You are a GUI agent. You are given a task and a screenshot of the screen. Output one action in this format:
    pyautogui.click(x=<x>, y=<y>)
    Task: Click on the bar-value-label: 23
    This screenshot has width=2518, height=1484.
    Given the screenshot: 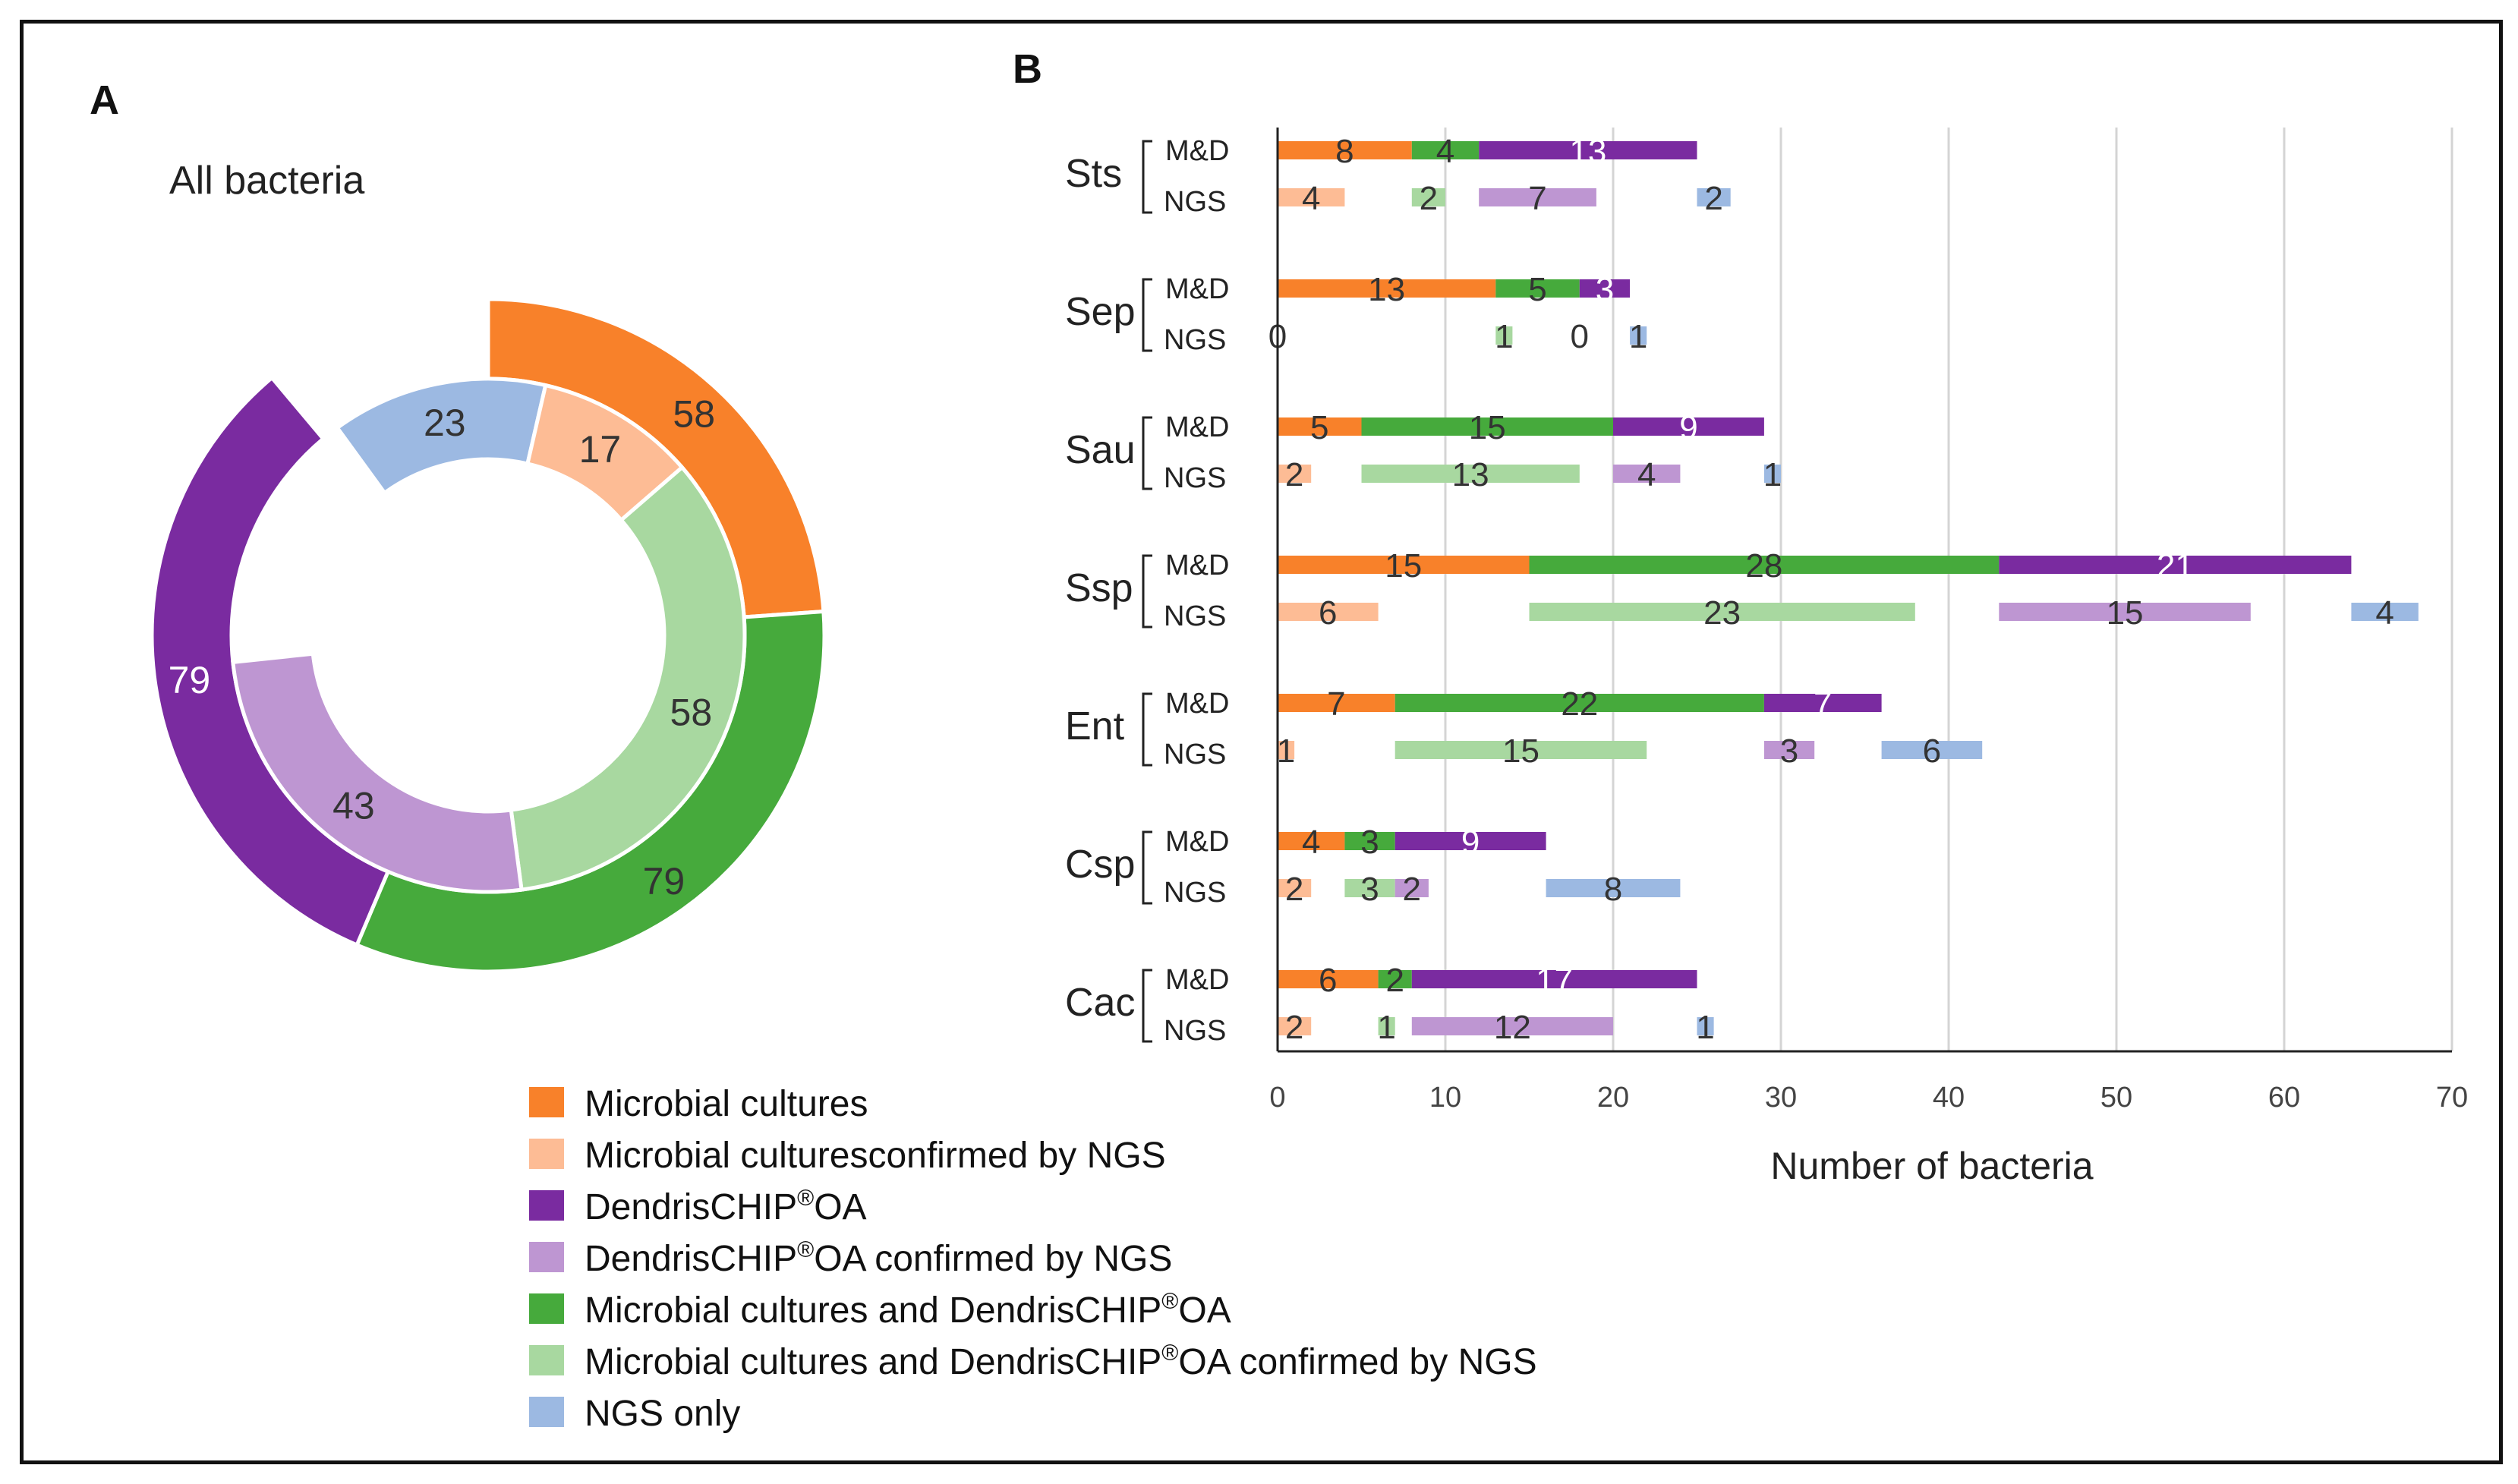 What is the action you would take?
    pyautogui.click(x=1722, y=613)
    